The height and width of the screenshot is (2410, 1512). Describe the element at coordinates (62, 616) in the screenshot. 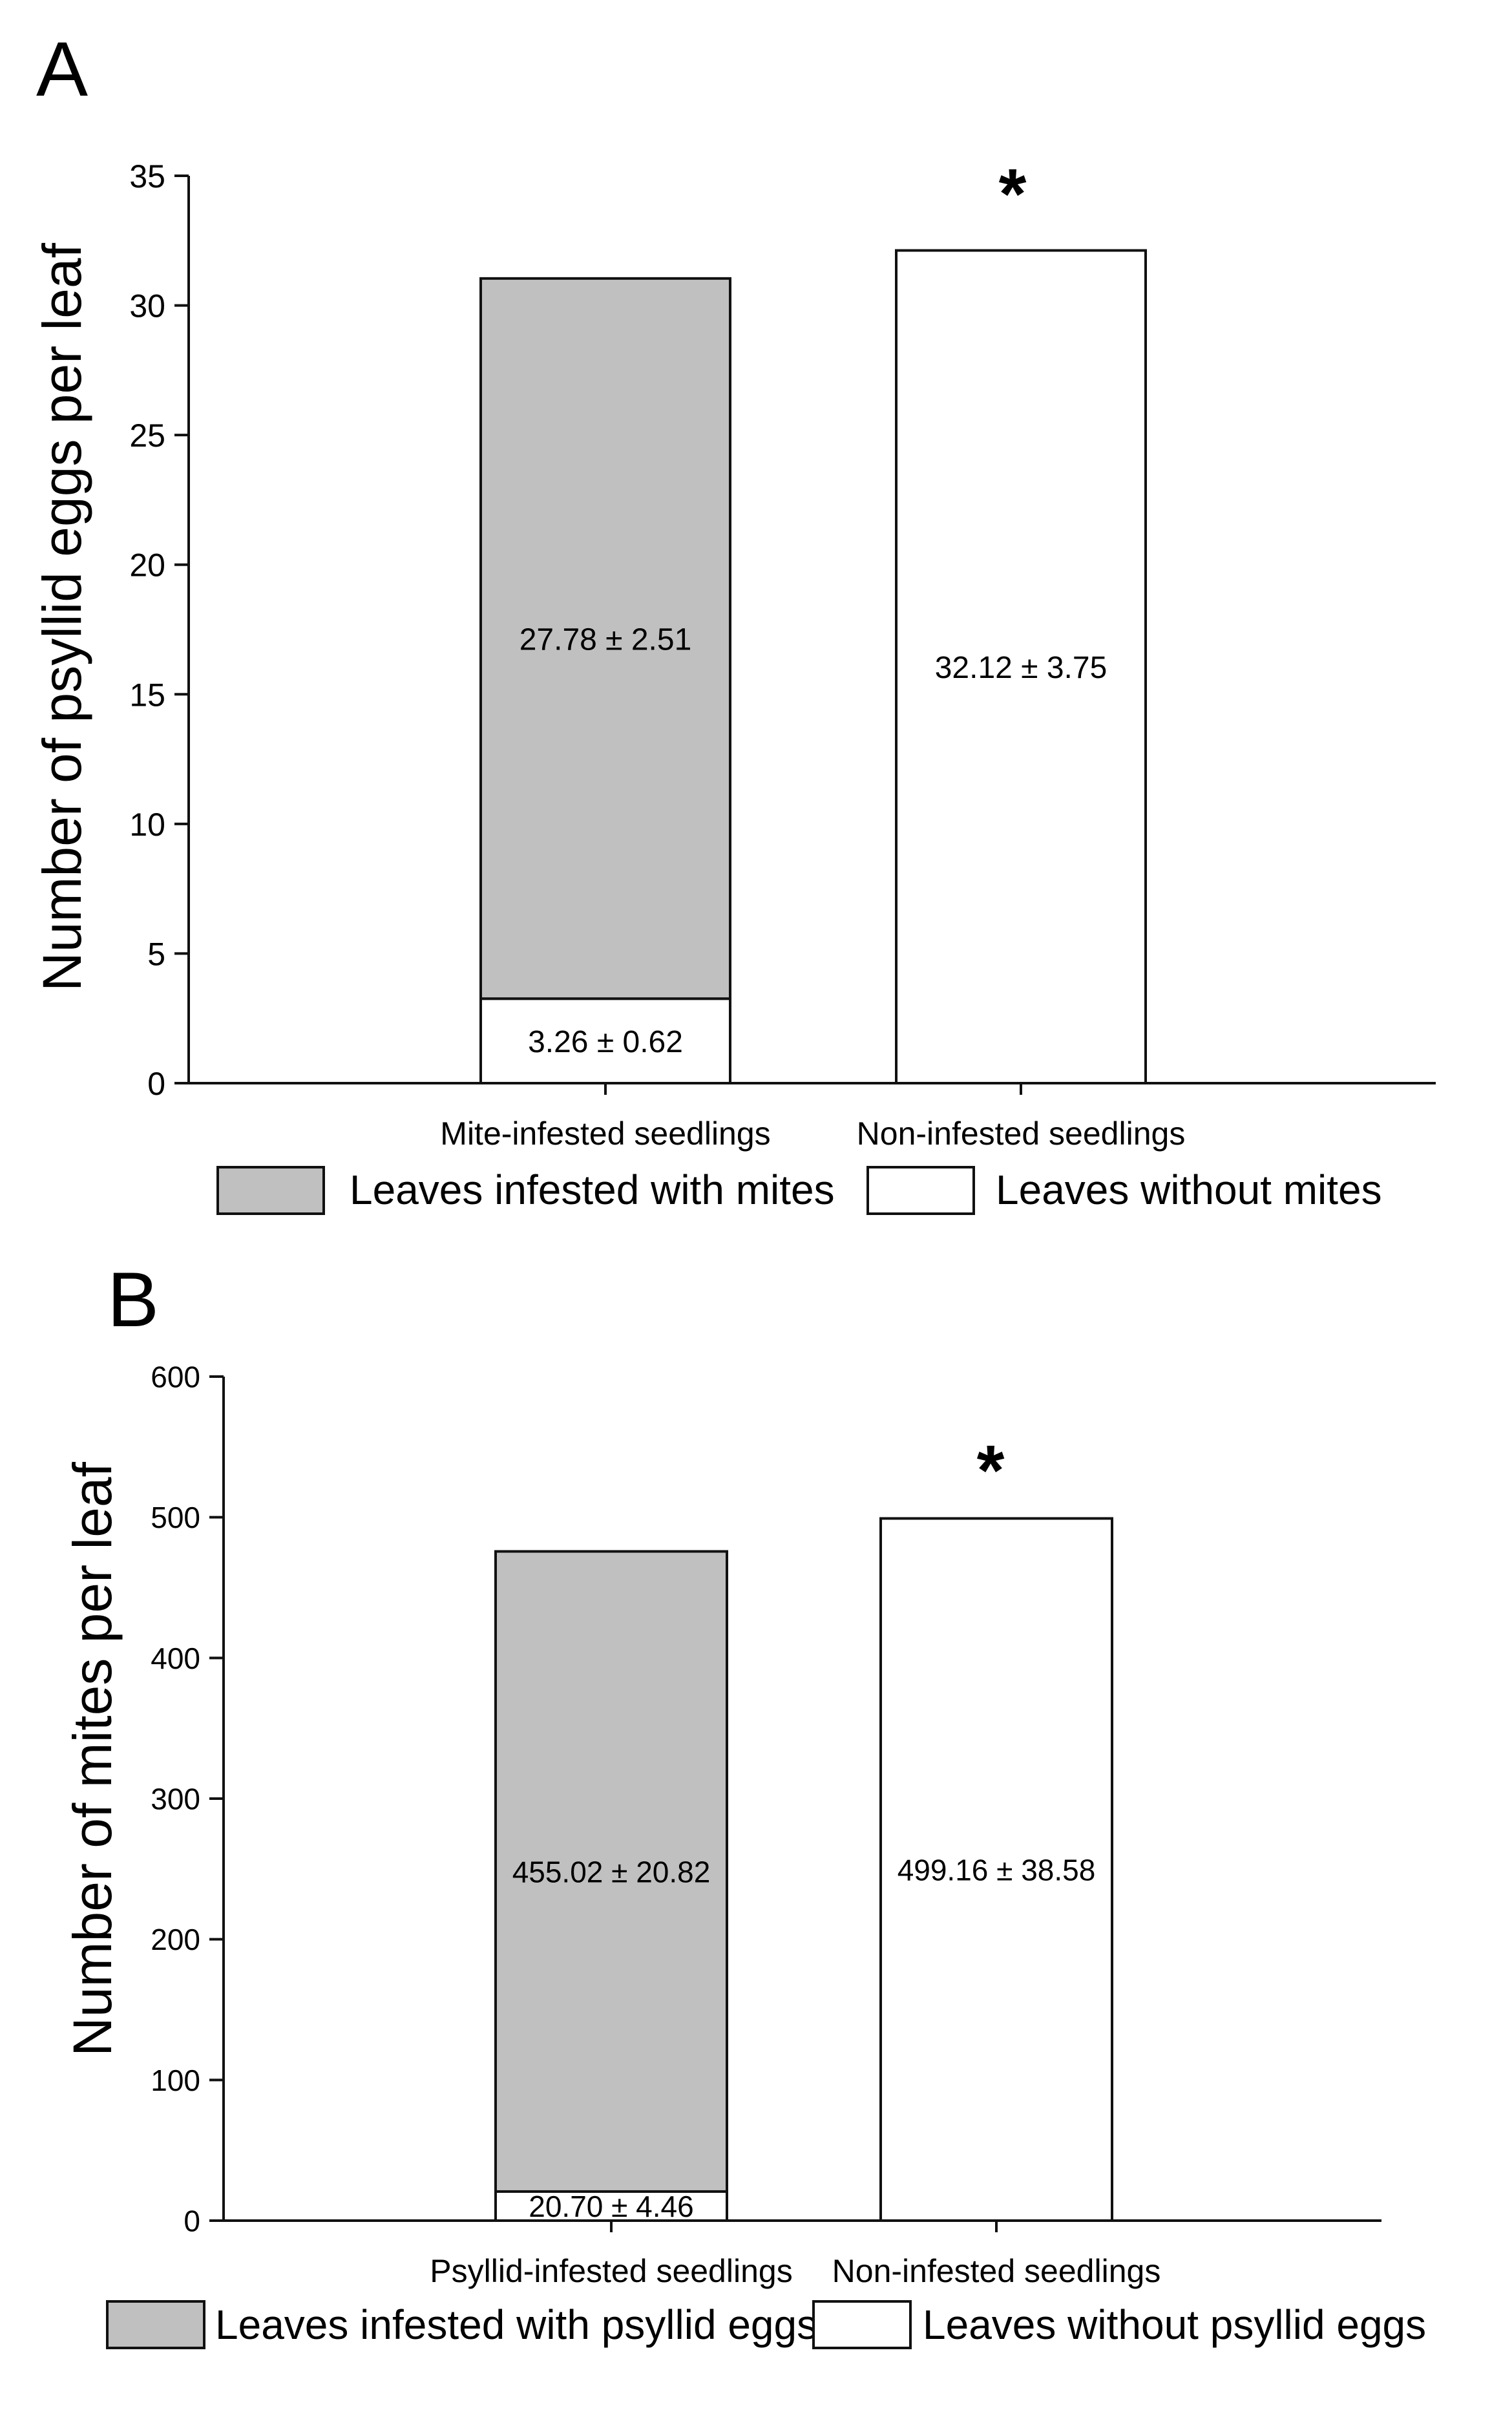

I see `panel-a-y-axis-title: Number of psyllid eggs per leaf` at that location.